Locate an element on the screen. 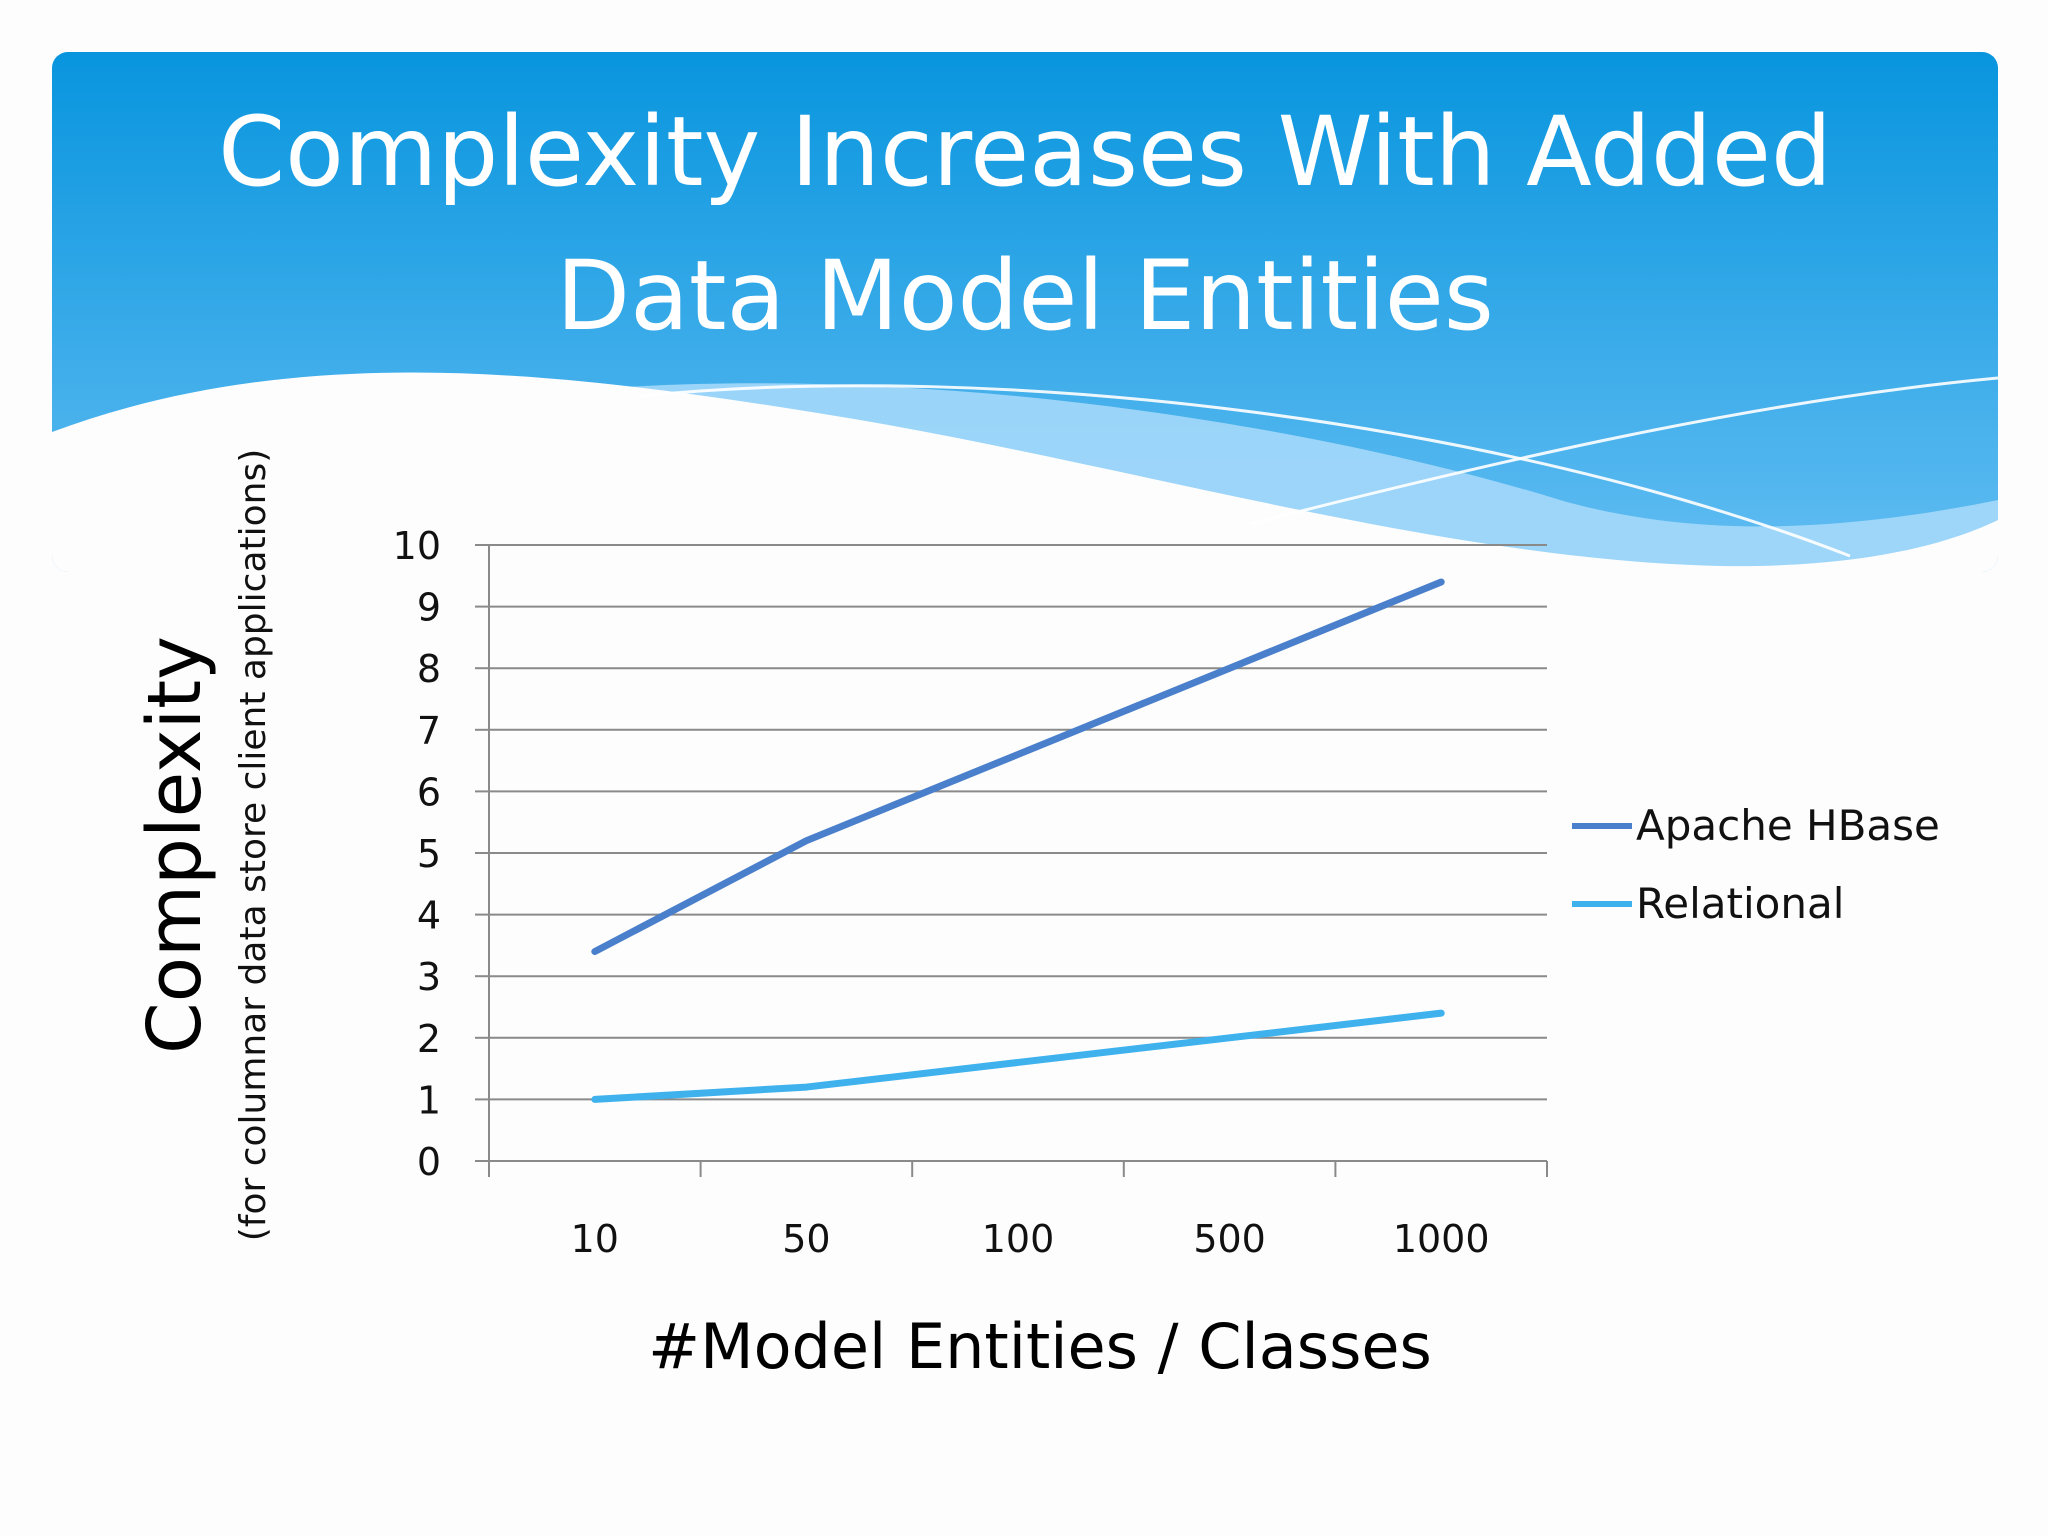 The width and height of the screenshot is (2048, 1536). y-tick-label: 2 is located at coordinates (429, 1039).